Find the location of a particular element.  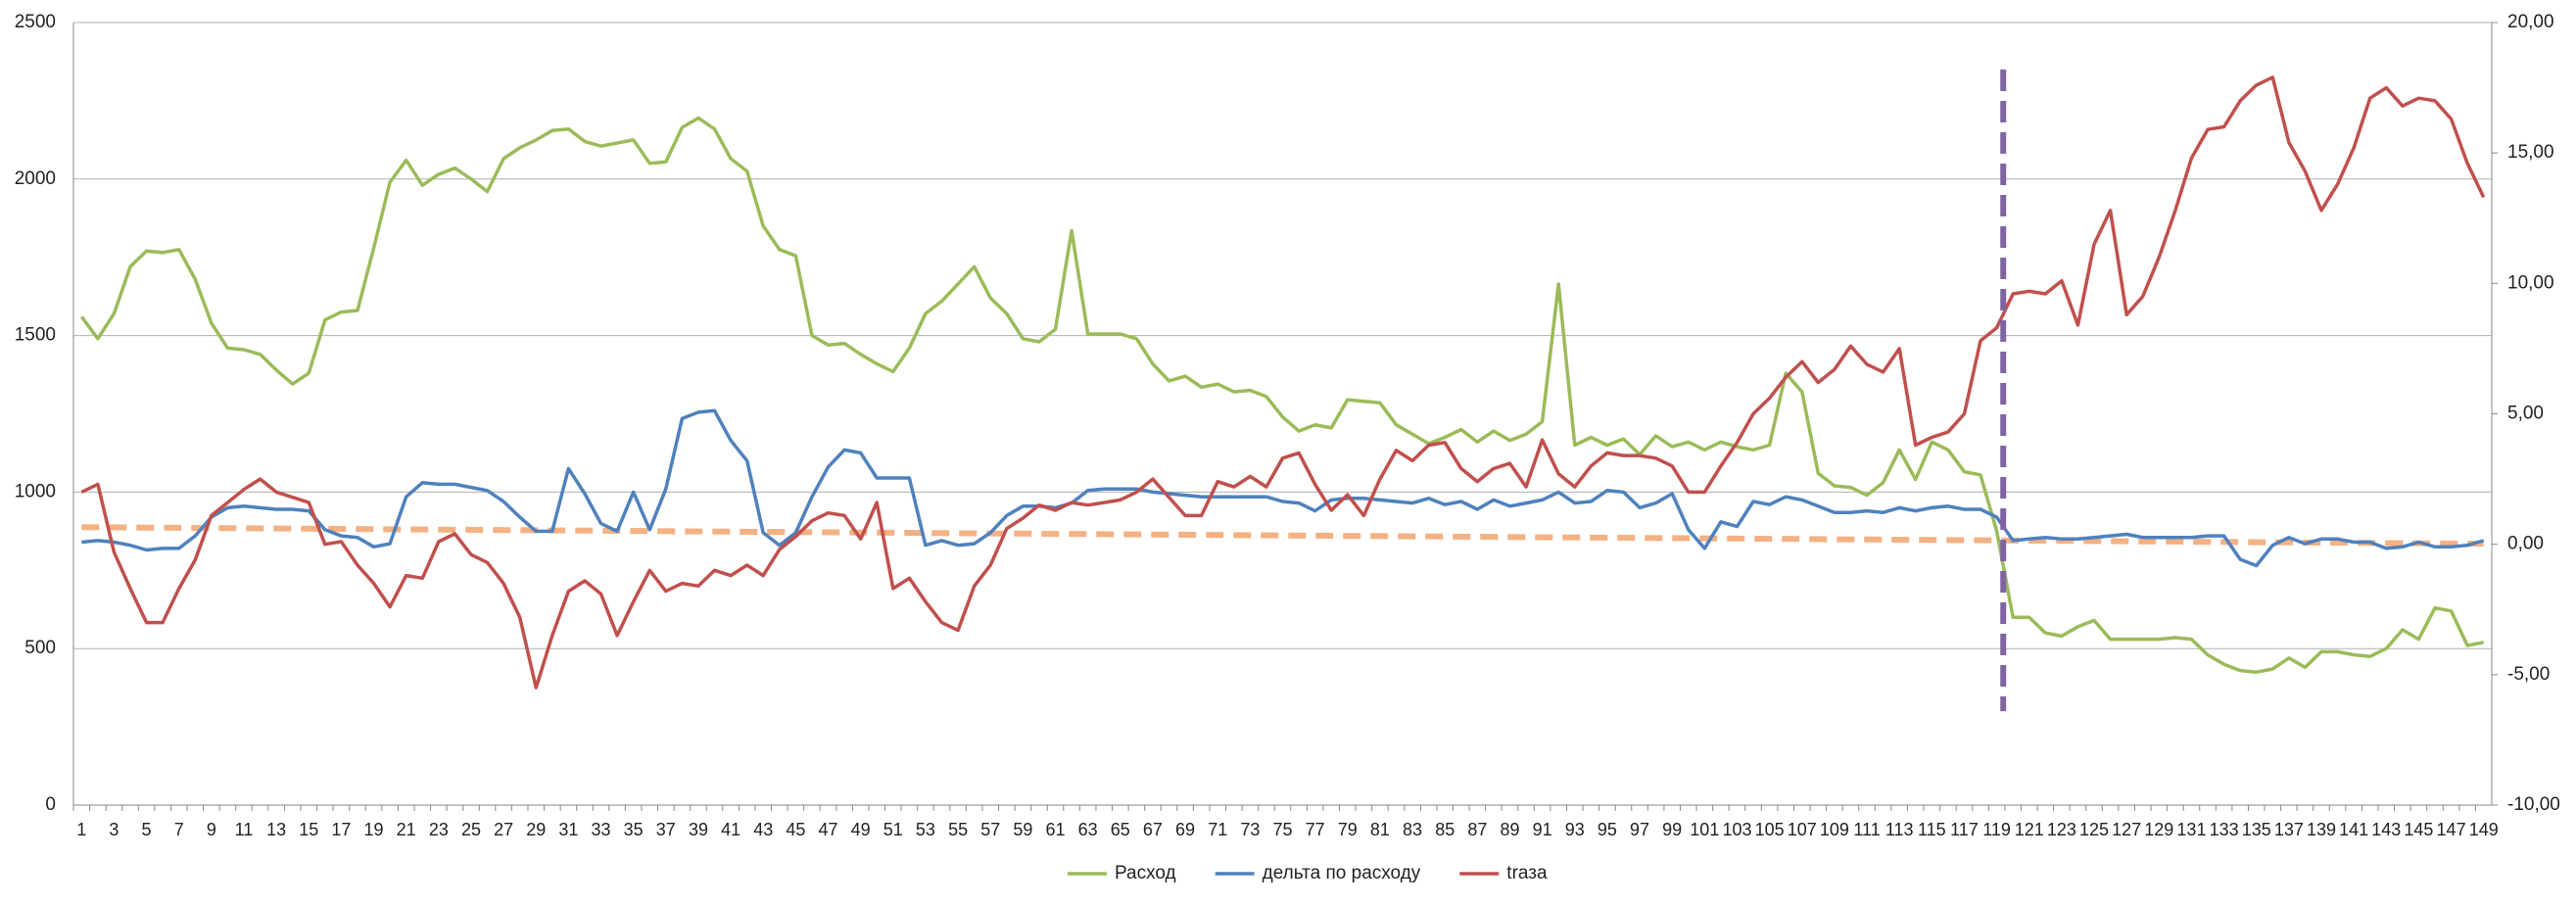

x-tick-label: 117 is located at coordinates (1965, 829).